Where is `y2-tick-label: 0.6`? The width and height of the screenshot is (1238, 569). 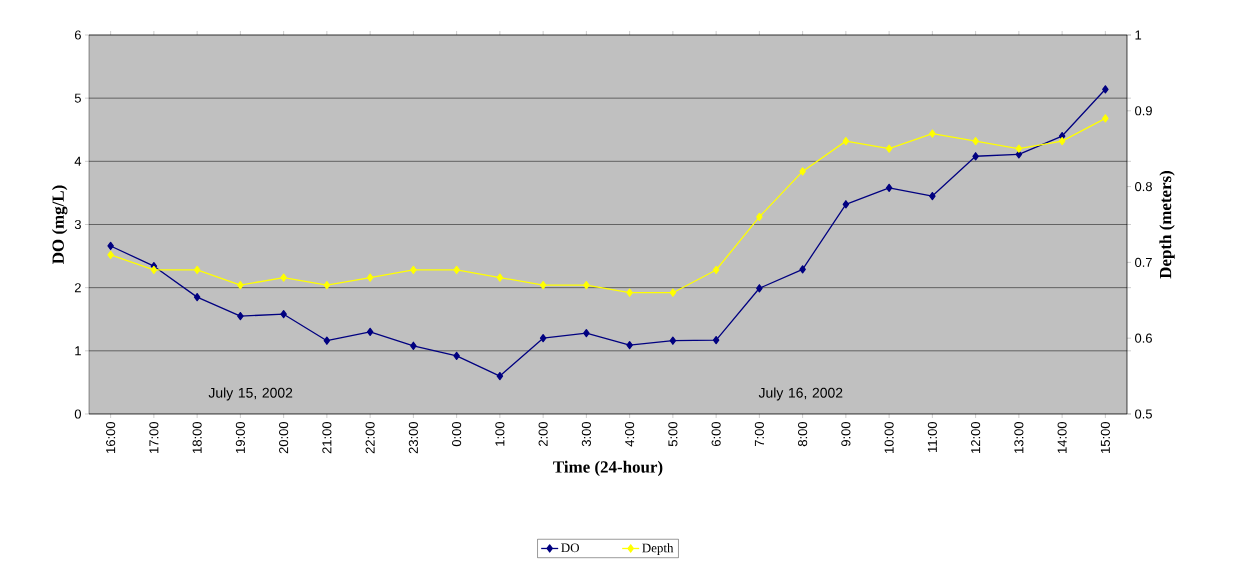
y2-tick-label: 0.6 is located at coordinates (1143, 338).